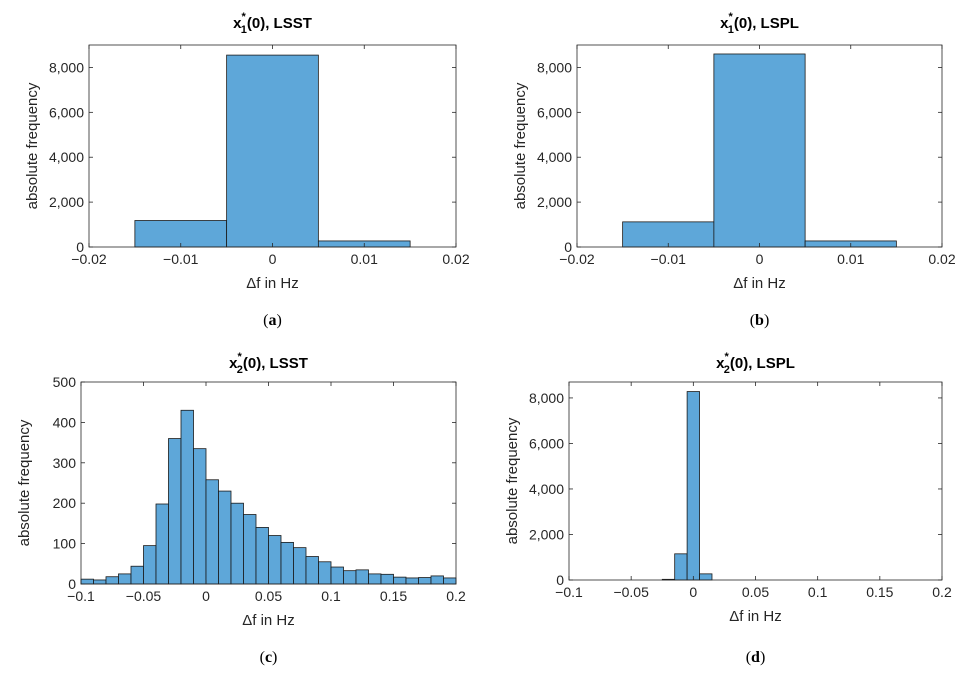  What do you see at coordinates (364, 259) in the screenshot?
I see `x-tick-label: 0.01` at bounding box center [364, 259].